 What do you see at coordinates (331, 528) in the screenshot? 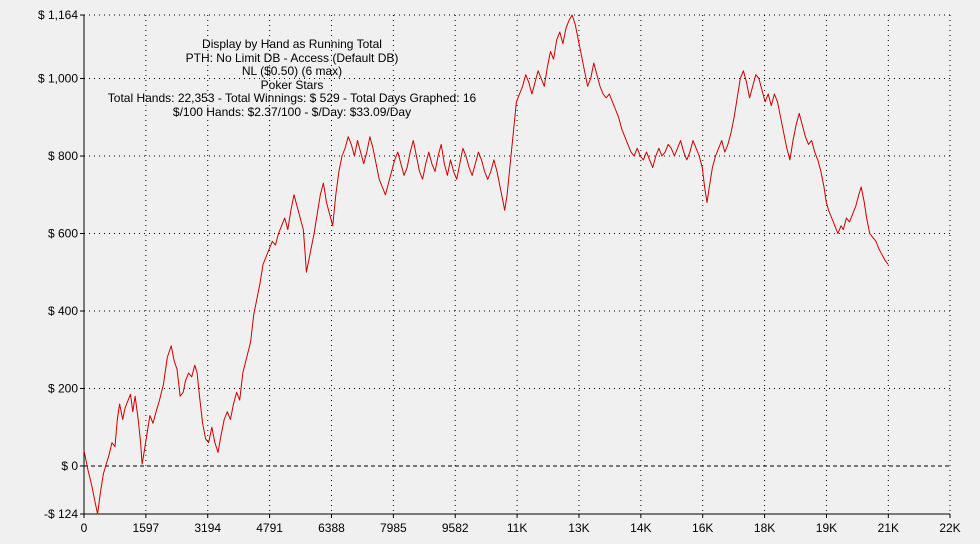
I see `x-tick-label-4: 6388` at bounding box center [331, 528].